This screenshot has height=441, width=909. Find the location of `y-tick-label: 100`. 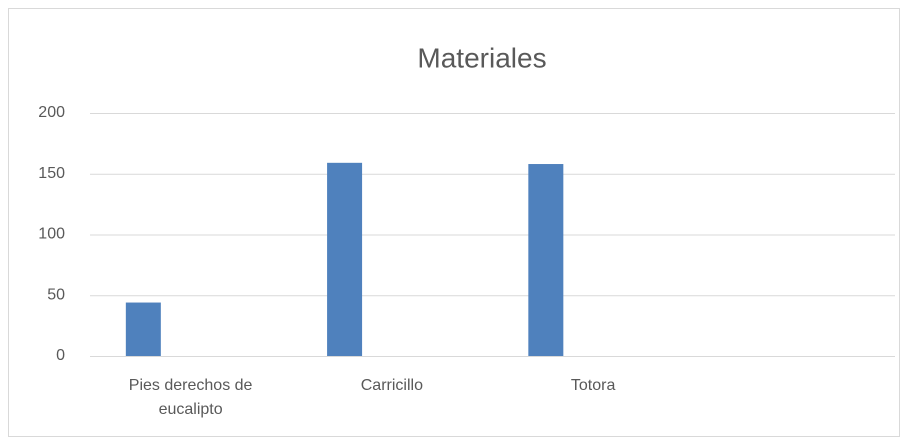

y-tick-label: 100 is located at coordinates (51, 234).